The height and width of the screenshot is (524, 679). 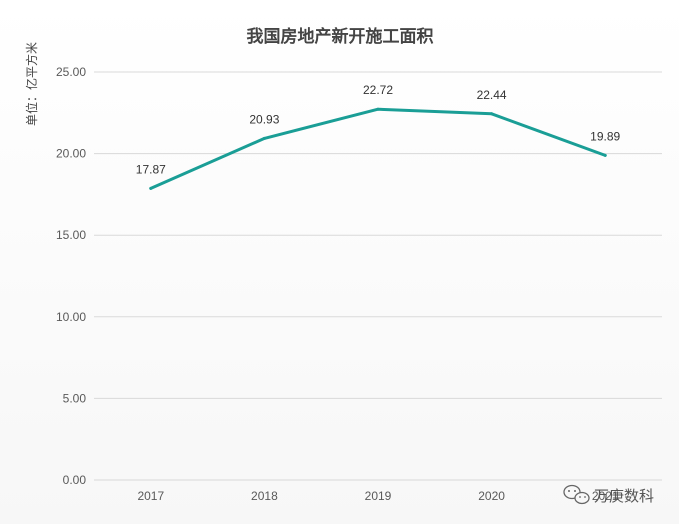 What do you see at coordinates (71, 235) in the screenshot?
I see `y-tick-label: 15.00` at bounding box center [71, 235].